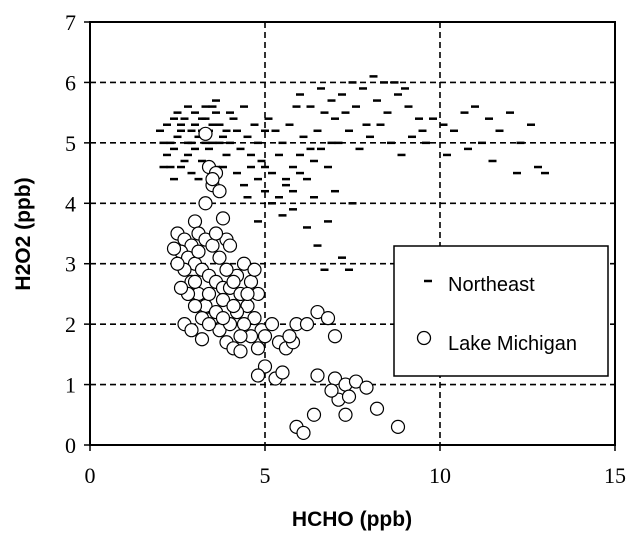 Image resolution: width=633 pixels, height=540 pixels. What do you see at coordinates (440, 475) in the screenshot?
I see `x-tick-label-2: 10` at bounding box center [440, 475].